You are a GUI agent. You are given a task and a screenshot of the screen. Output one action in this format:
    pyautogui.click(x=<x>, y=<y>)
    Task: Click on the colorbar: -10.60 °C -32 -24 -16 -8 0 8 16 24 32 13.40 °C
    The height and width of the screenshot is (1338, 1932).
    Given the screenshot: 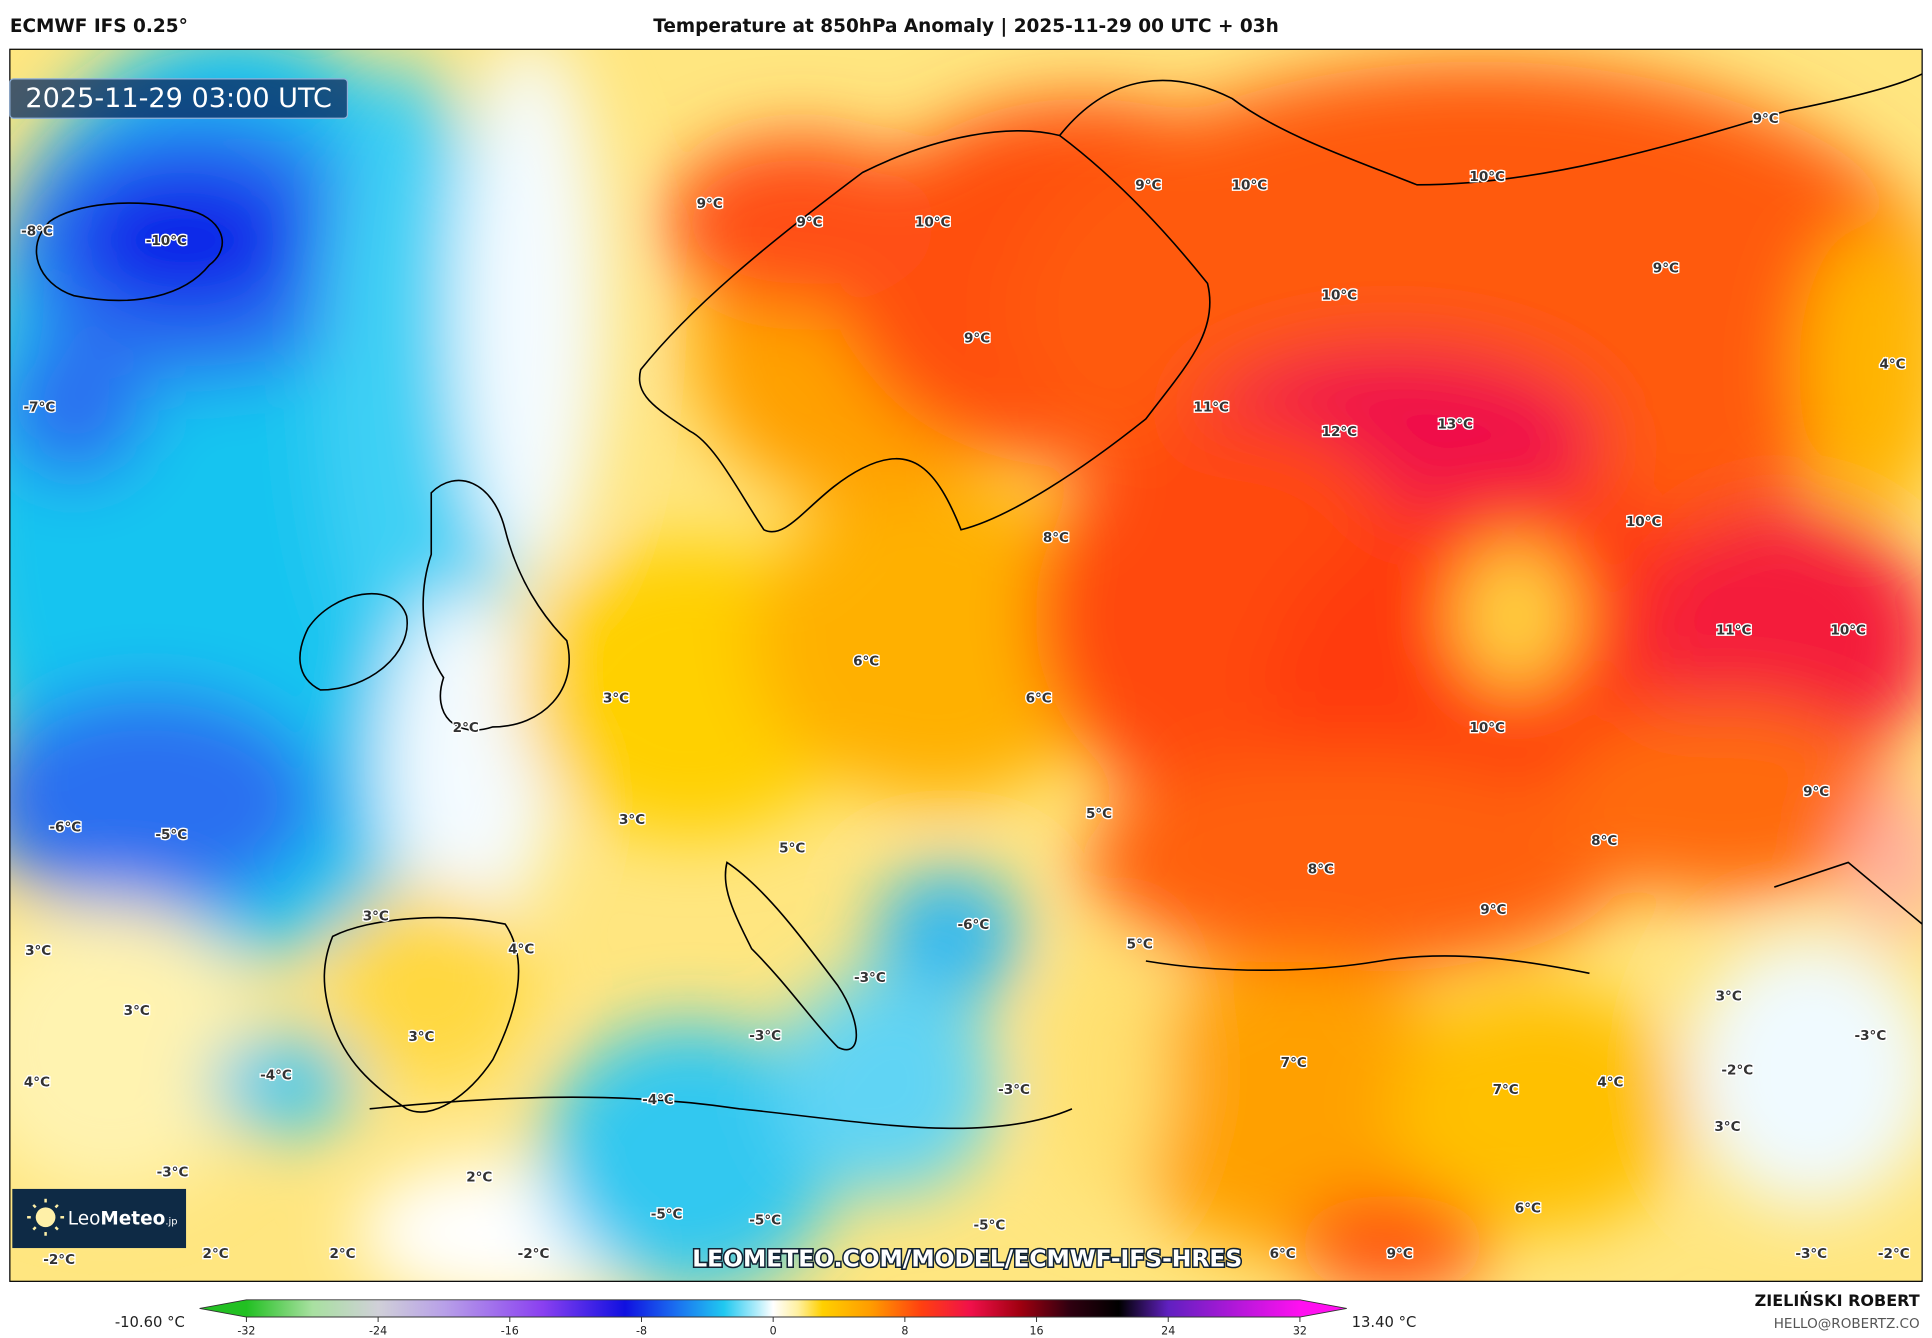 What is the action you would take?
    pyautogui.click(x=766, y=1318)
    